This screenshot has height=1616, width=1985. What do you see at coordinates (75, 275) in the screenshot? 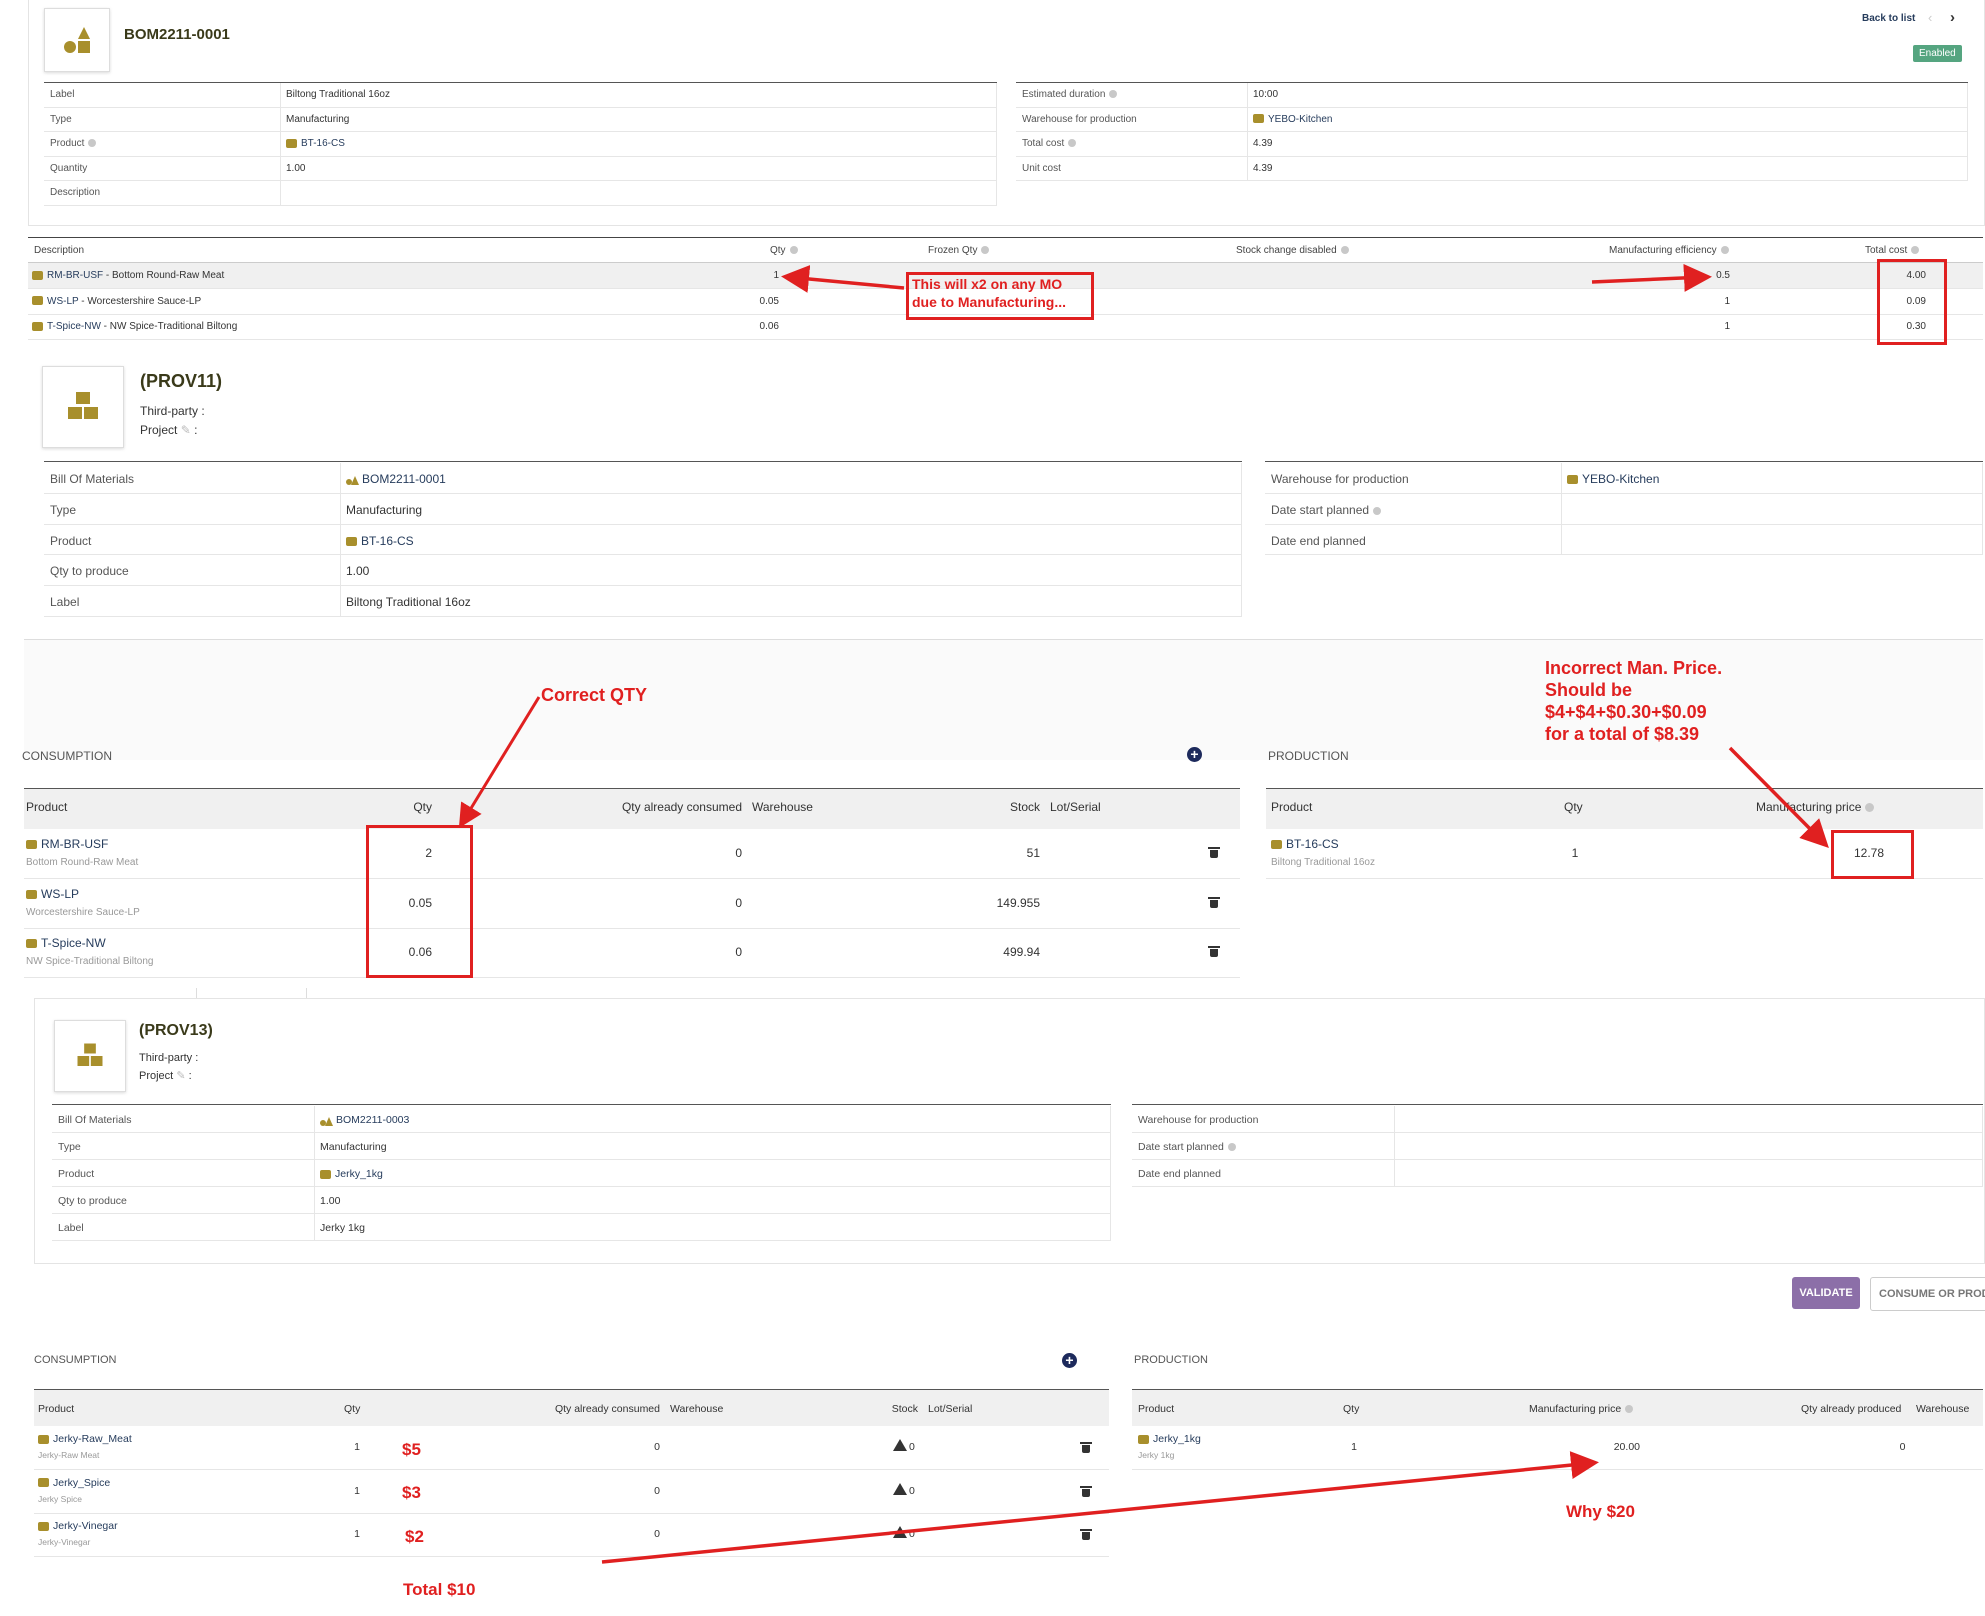
I see `bom-line-code: RM-BR-USF` at bounding box center [75, 275].